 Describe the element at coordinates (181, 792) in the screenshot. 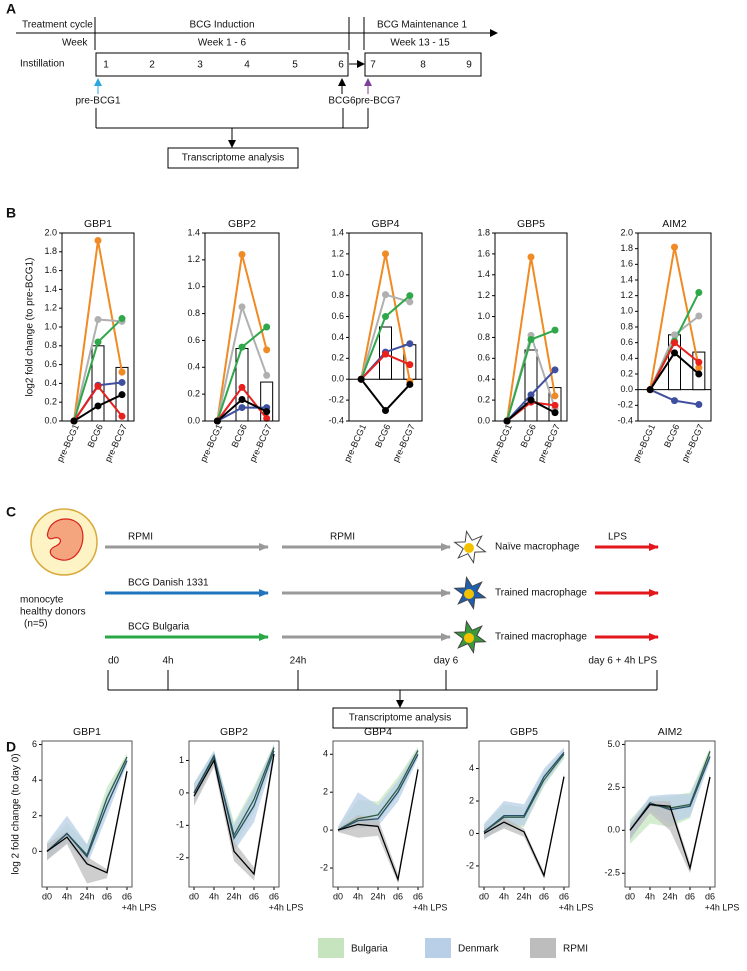

I see `y-tick-label: 0` at that location.